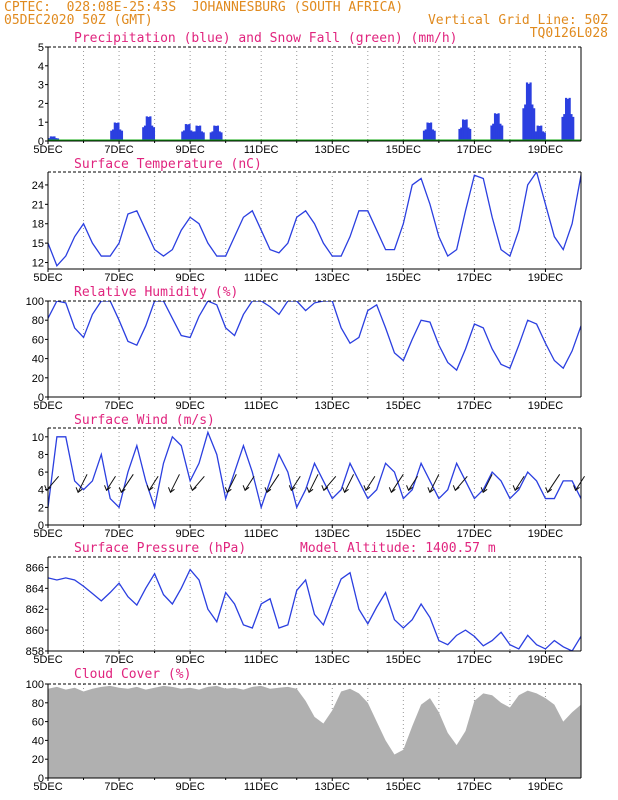  What do you see at coordinates (38, 205) in the screenshot?
I see `y-tick-label: 21` at bounding box center [38, 205].